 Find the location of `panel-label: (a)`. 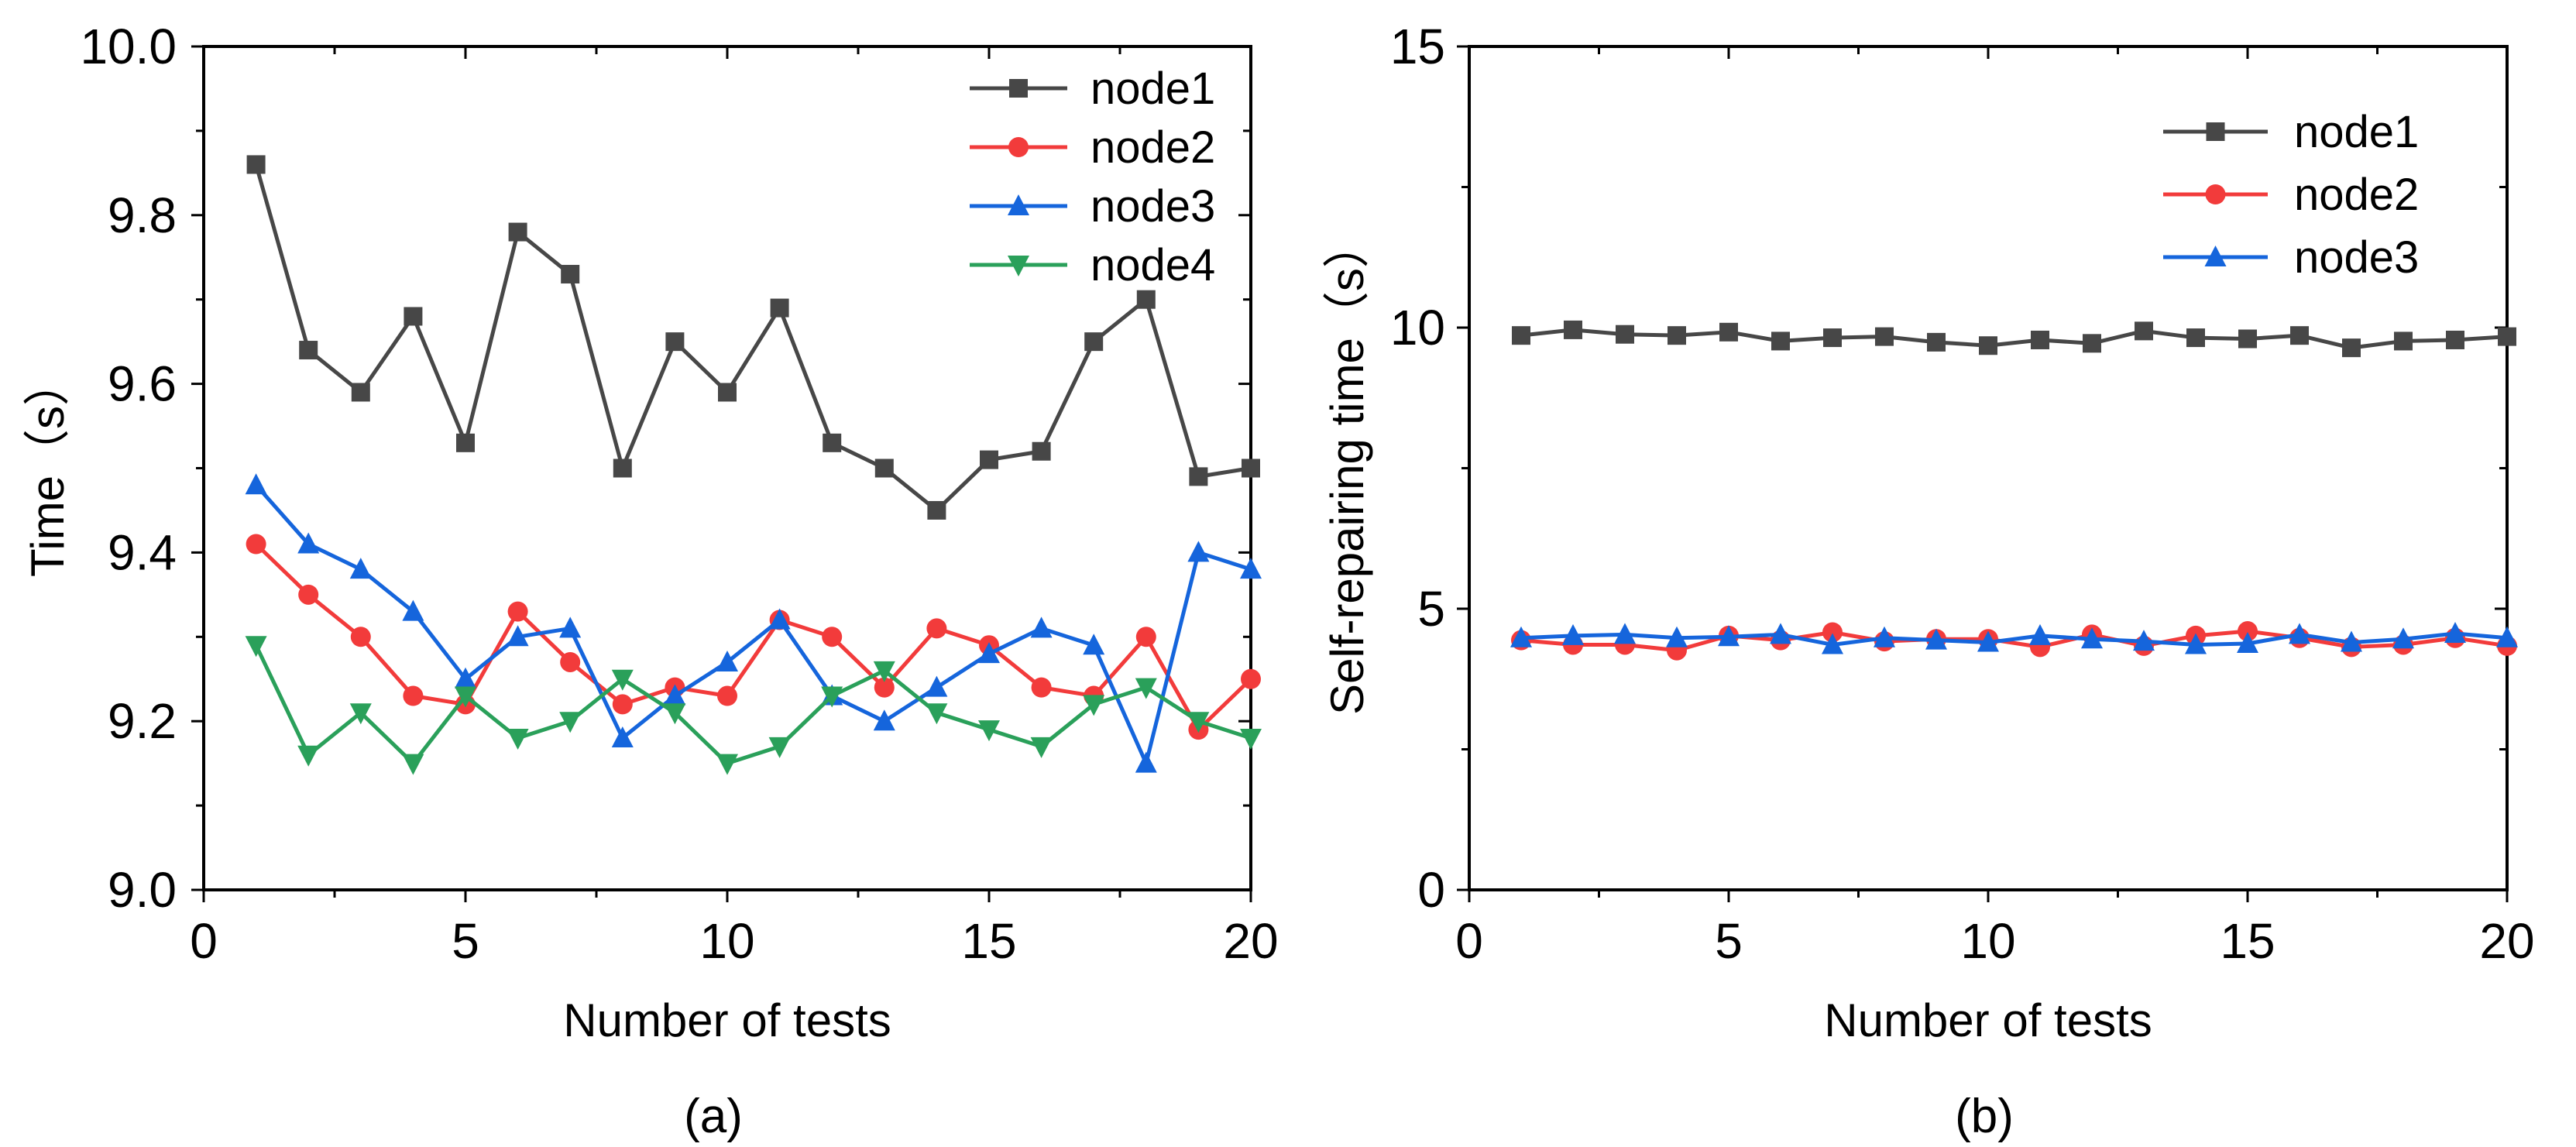

panel-label: (a) is located at coordinates (713, 1116).